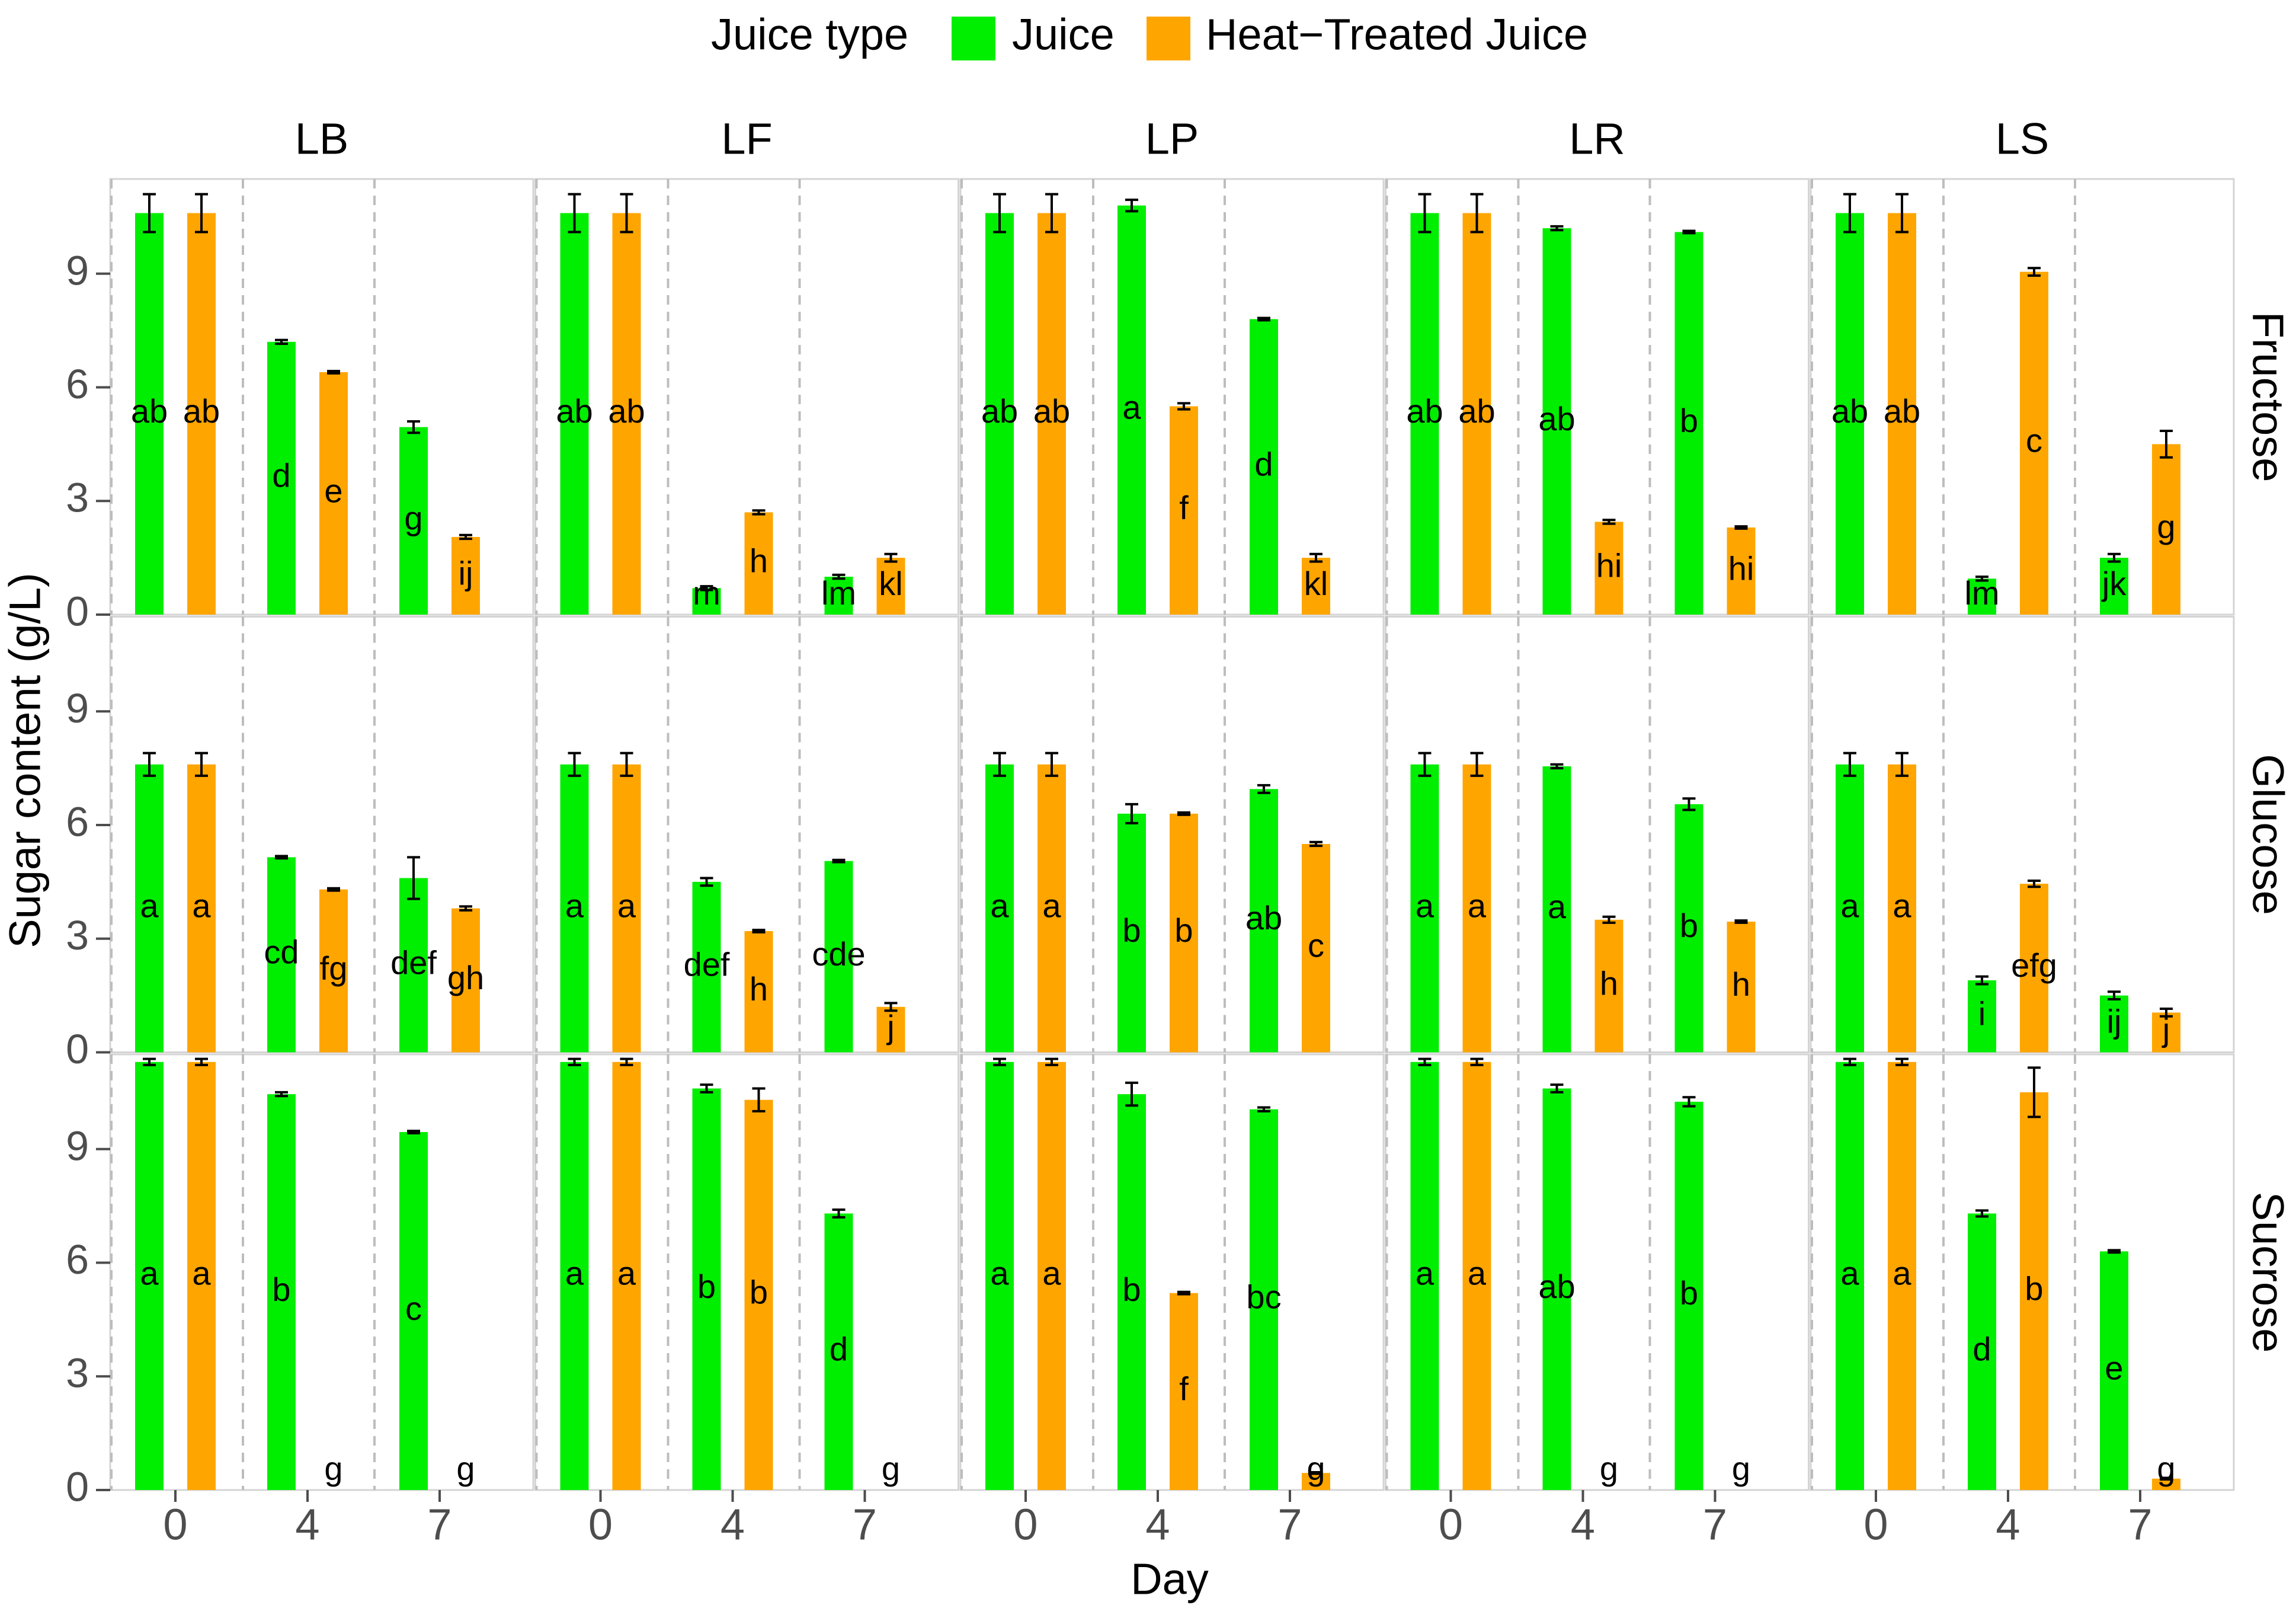 Image resolution: width=2296 pixels, height=1621 pixels. What do you see at coordinates (77, 498) in the screenshot?
I see `y-tick-label: 3` at bounding box center [77, 498].